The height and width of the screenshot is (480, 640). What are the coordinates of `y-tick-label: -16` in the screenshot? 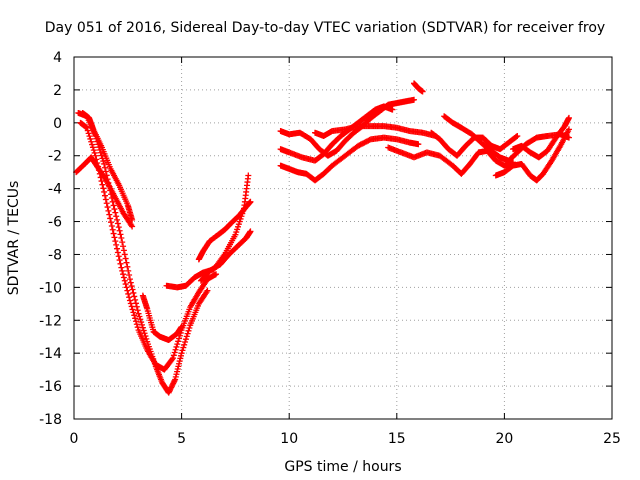 It's located at (50, 387).